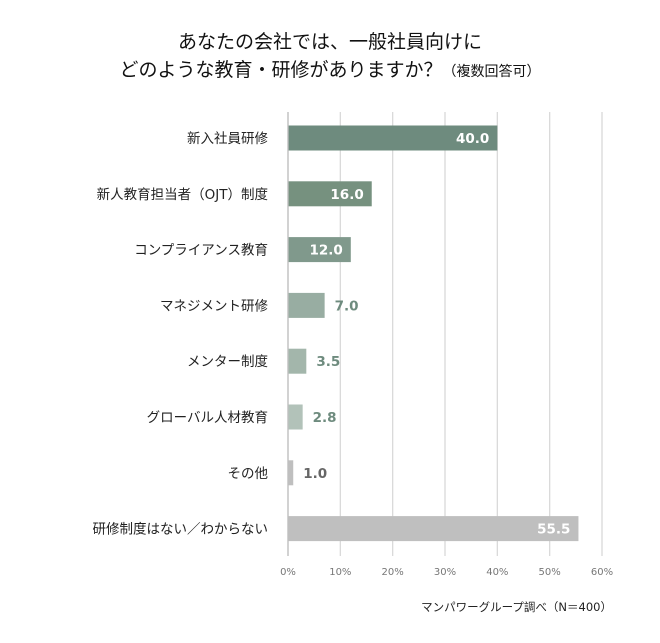 The width and height of the screenshot is (660, 643). What do you see at coordinates (491, 72) in the screenshot?
I see `chart-title-note: （複数回答可）` at bounding box center [491, 72].